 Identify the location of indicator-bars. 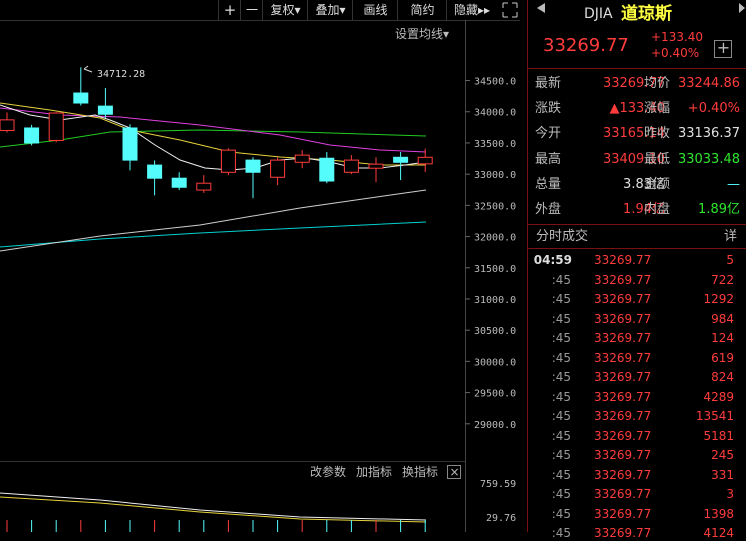
(216, 526).